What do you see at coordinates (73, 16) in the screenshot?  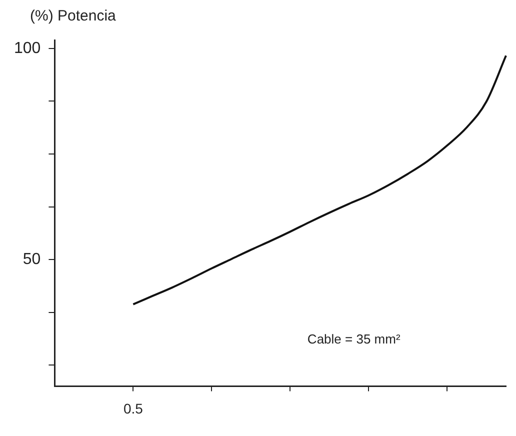 I see `y-axis-title: (%) Potencia` at bounding box center [73, 16].